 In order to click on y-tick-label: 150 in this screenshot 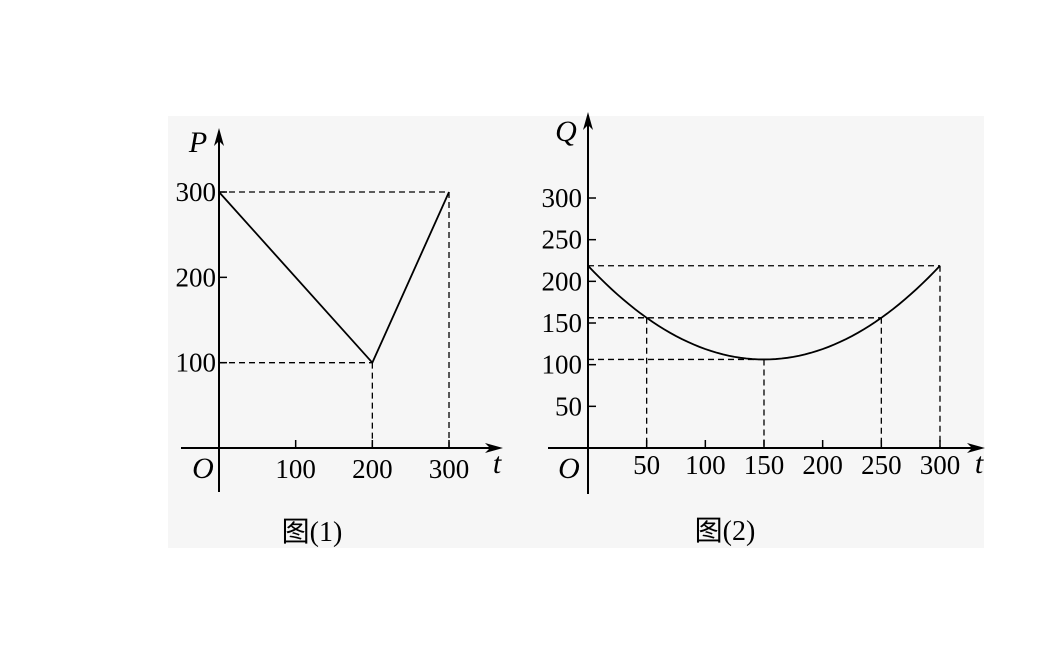, I will do `click(562, 323)`.